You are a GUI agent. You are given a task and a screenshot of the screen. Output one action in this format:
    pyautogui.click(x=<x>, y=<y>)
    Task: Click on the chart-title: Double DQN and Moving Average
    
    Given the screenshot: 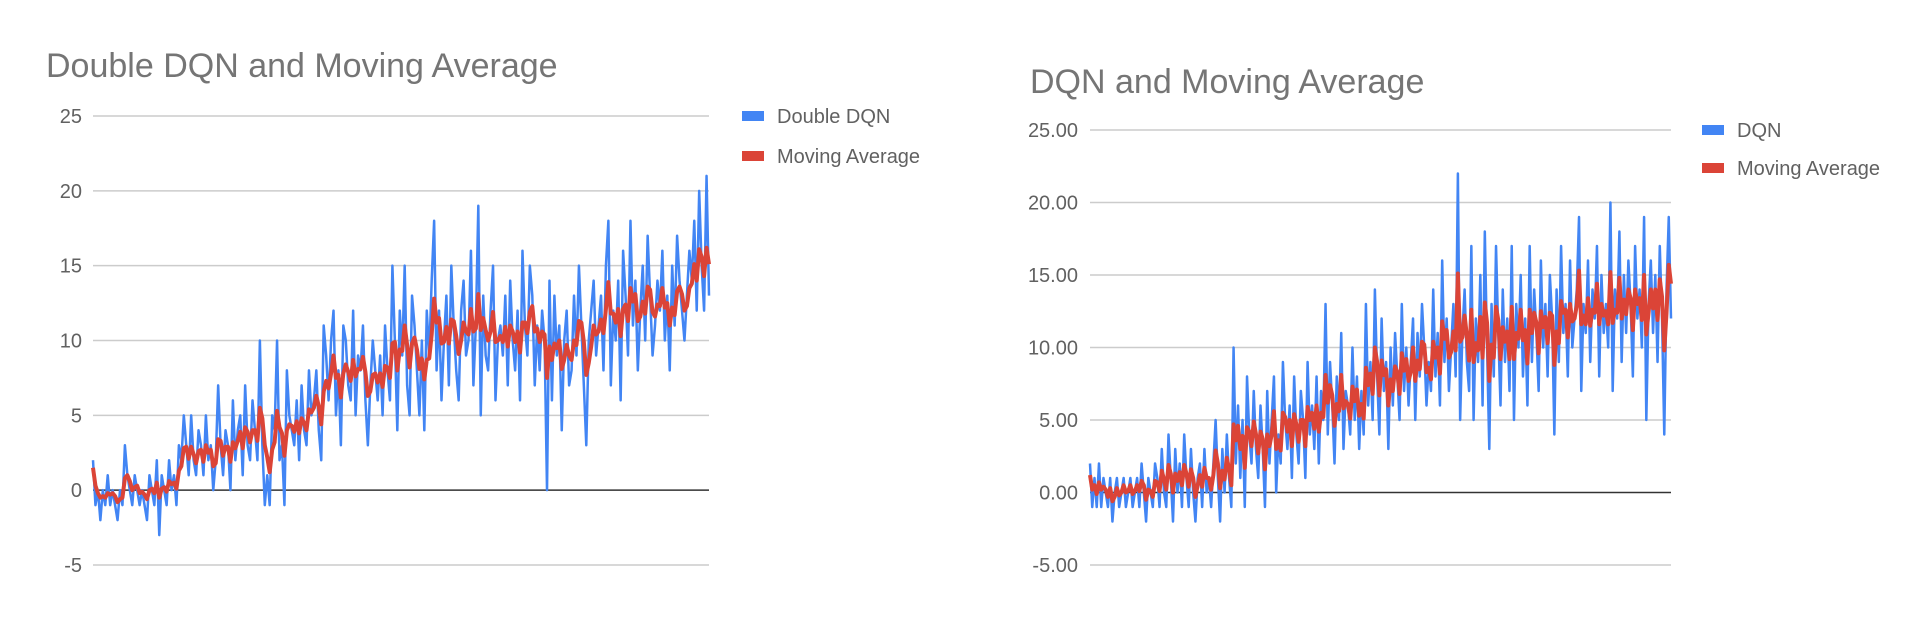 What is the action you would take?
    pyautogui.click(x=302, y=66)
    